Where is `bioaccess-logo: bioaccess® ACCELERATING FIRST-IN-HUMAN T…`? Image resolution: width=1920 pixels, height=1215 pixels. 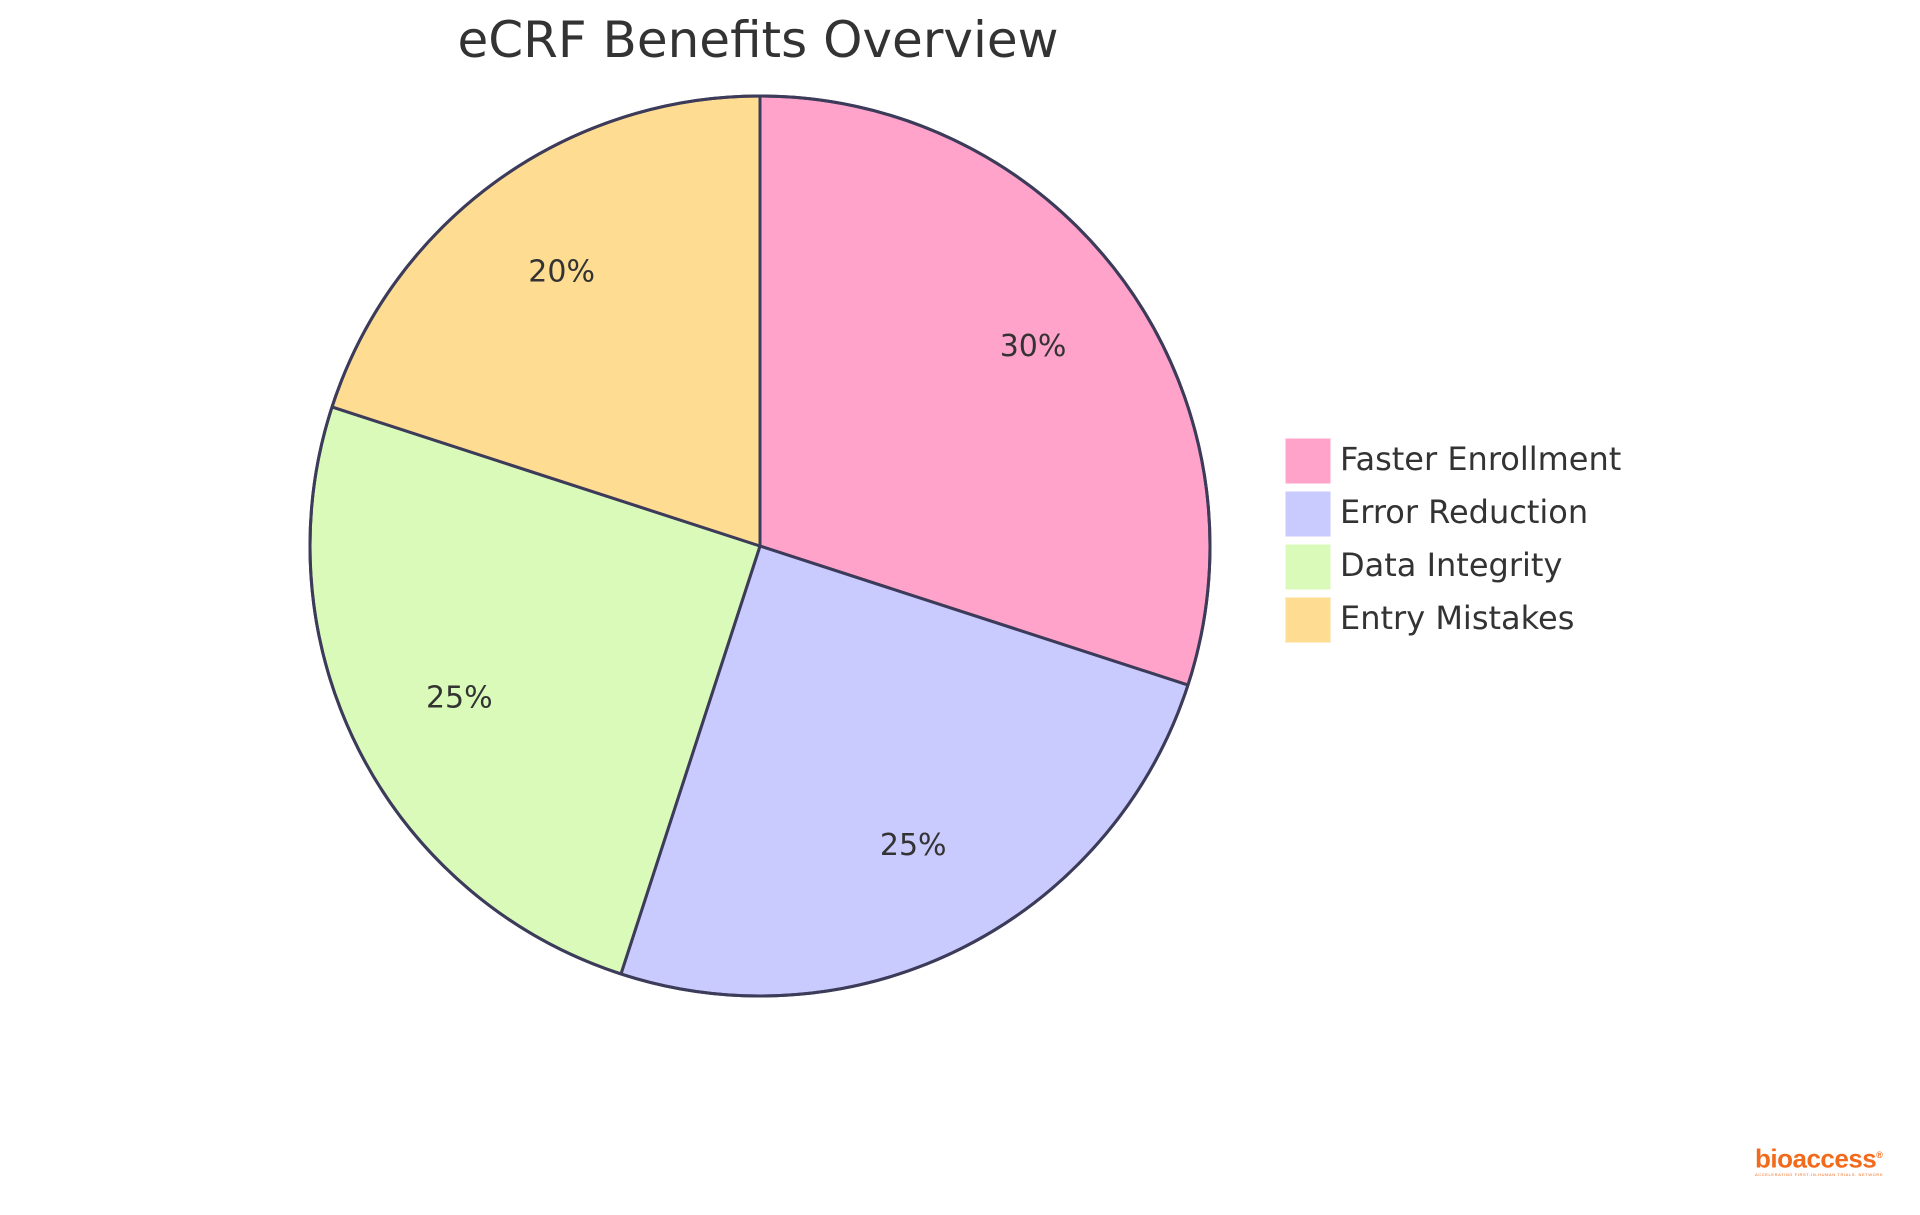 bioaccess-logo: bioaccess® ACCELERATING FIRST-IN-HUMAN T… is located at coordinates (1823, 1160).